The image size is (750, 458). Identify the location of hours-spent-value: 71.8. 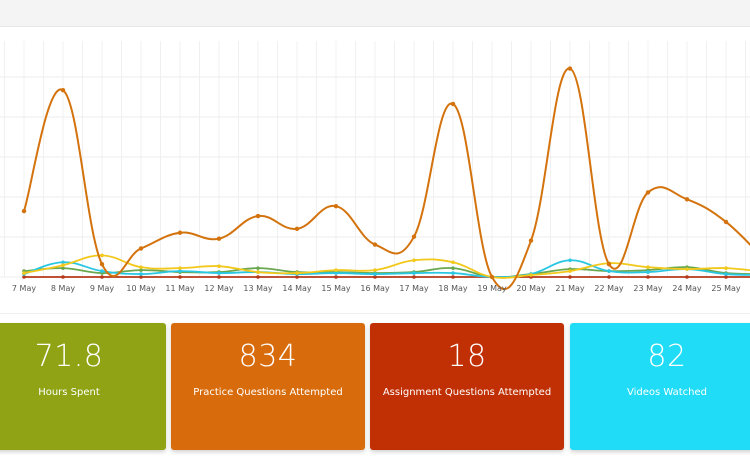
(69, 356).